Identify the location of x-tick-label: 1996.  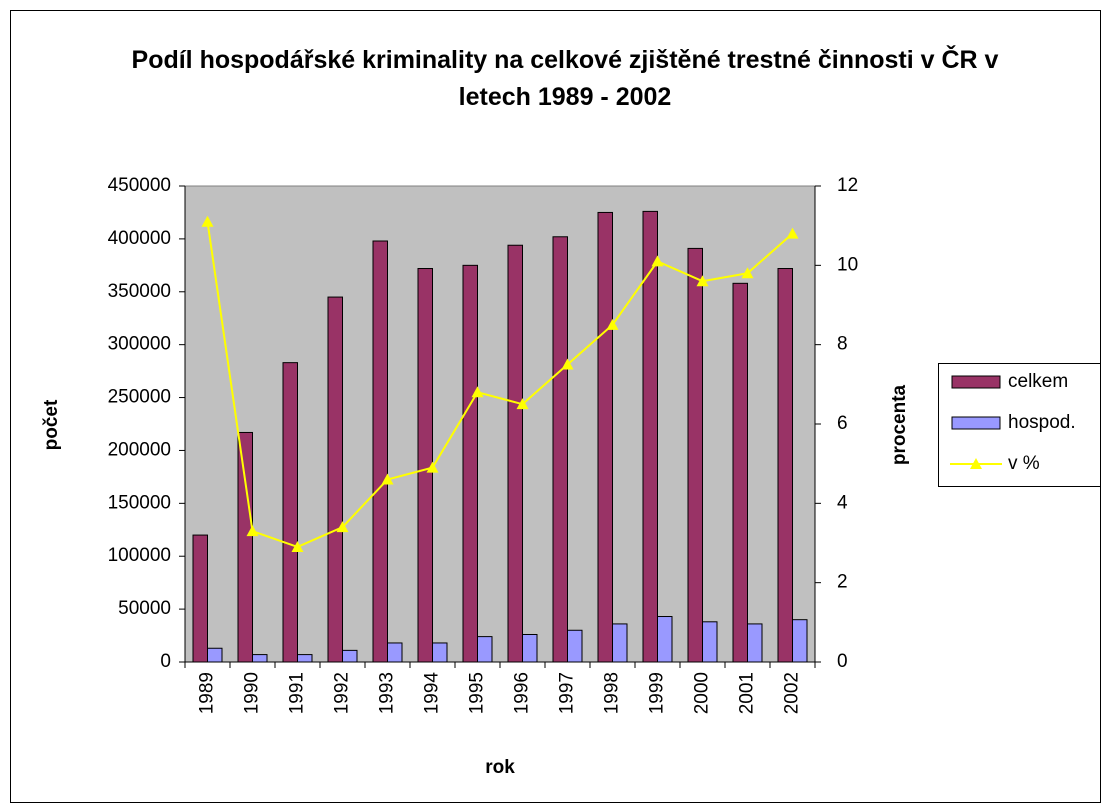
(522, 693).